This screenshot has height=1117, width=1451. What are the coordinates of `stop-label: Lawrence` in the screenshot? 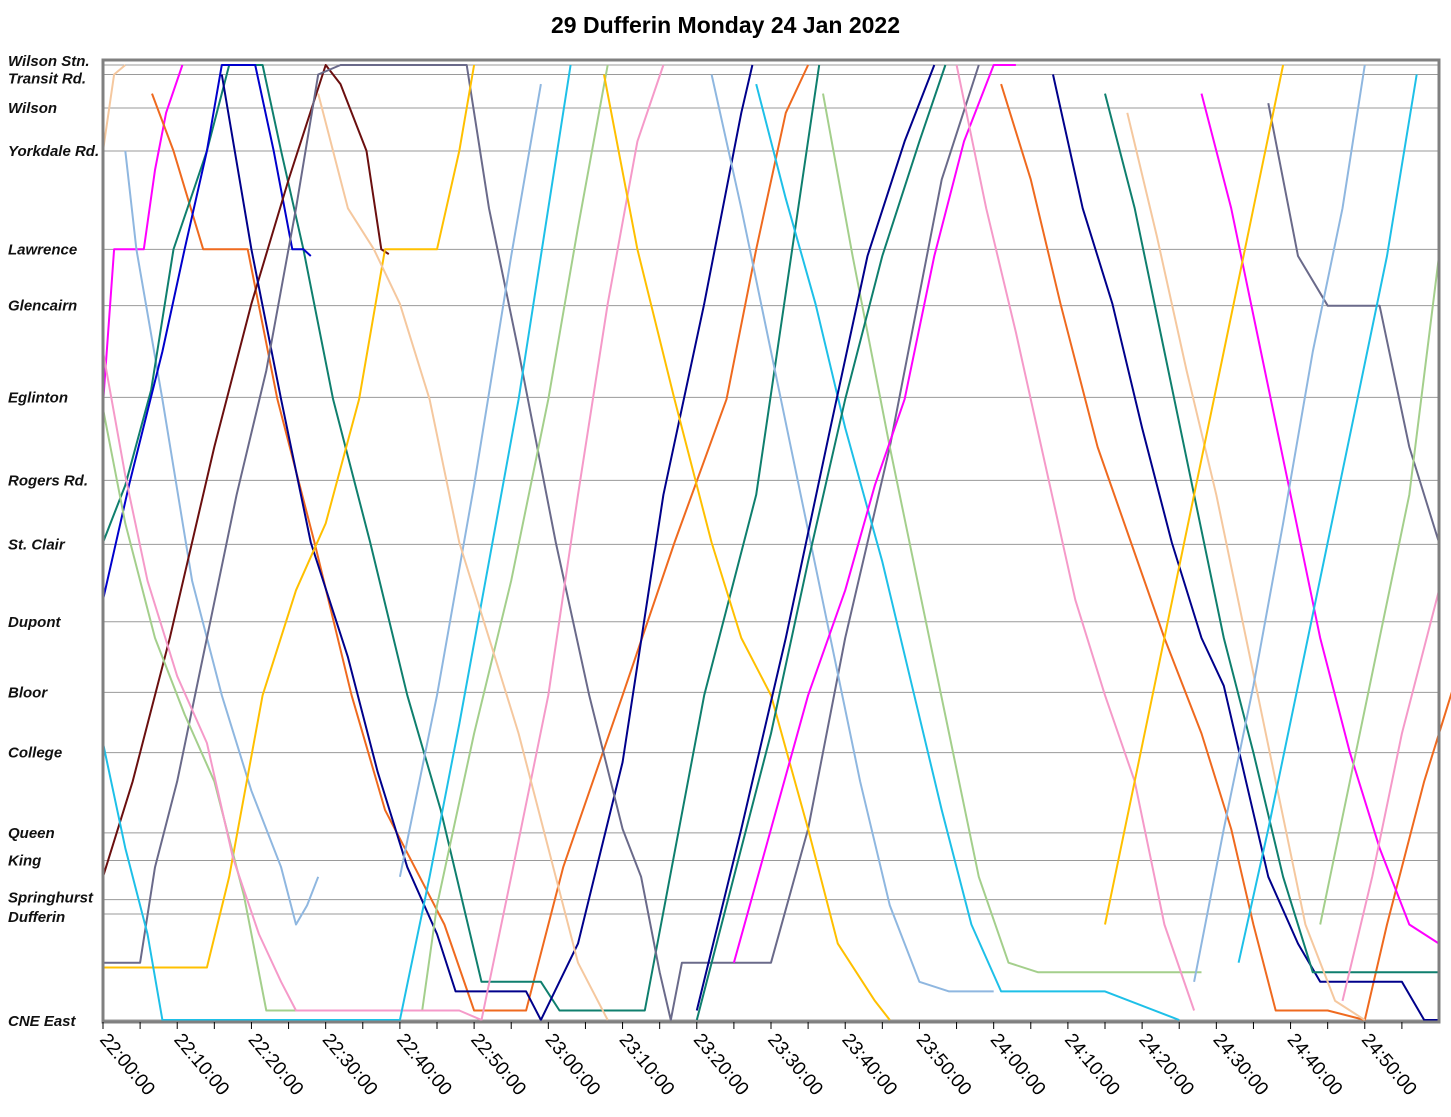 It's located at (42, 249).